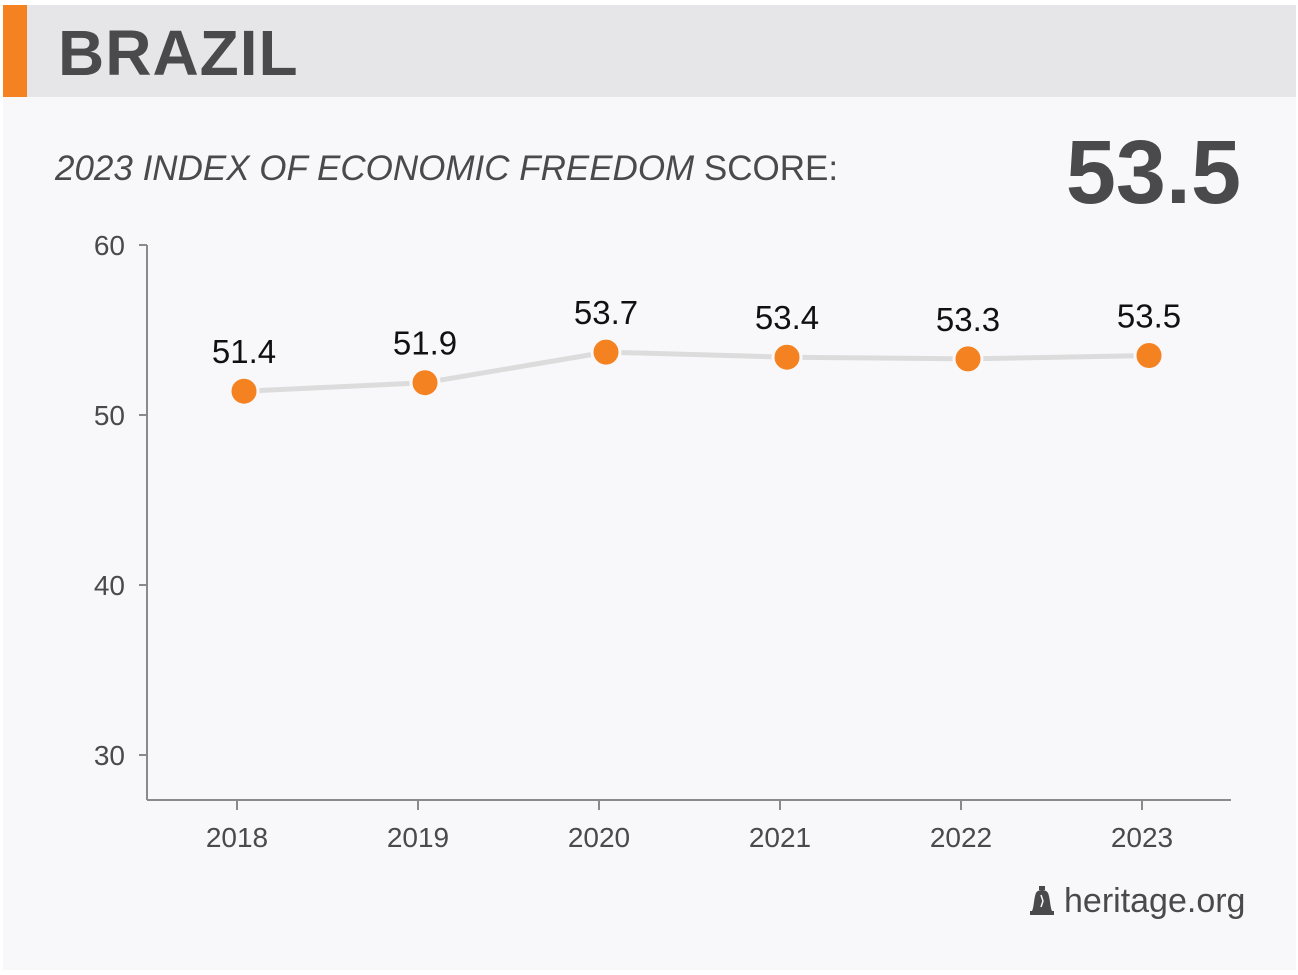 Image resolution: width=1298 pixels, height=975 pixels. Describe the element at coordinates (606, 312) in the screenshot. I see `data-label: 53.7` at that location.